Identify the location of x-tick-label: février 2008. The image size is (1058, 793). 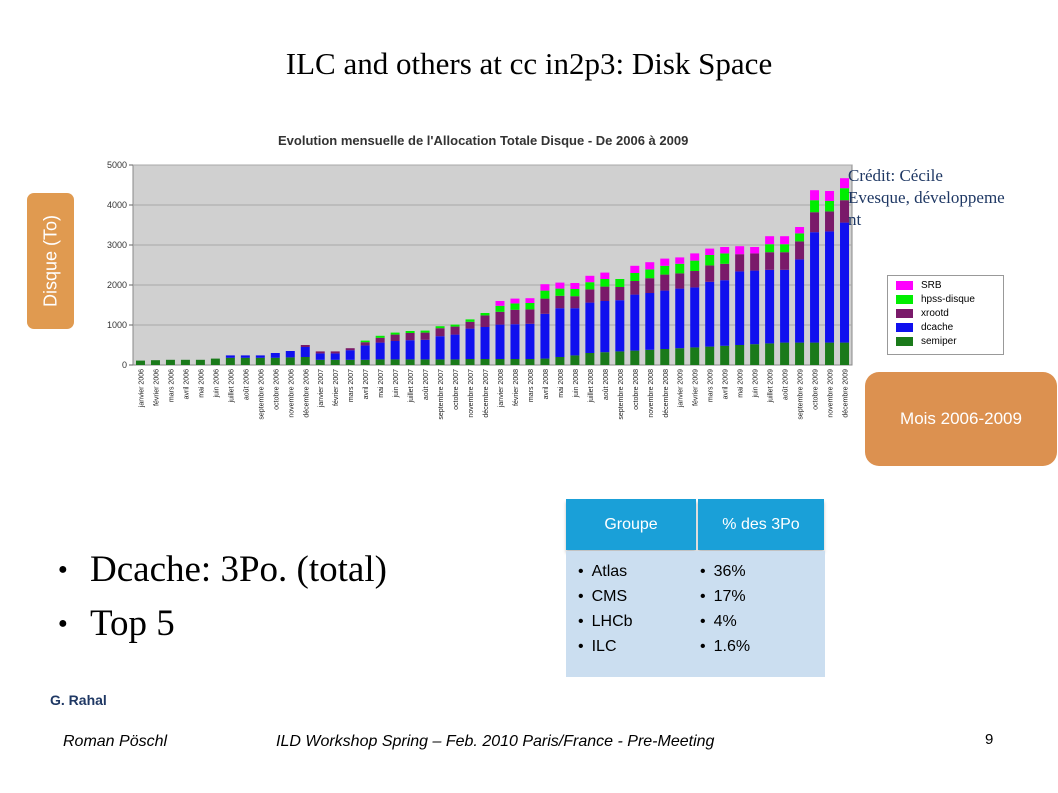
(516, 387).